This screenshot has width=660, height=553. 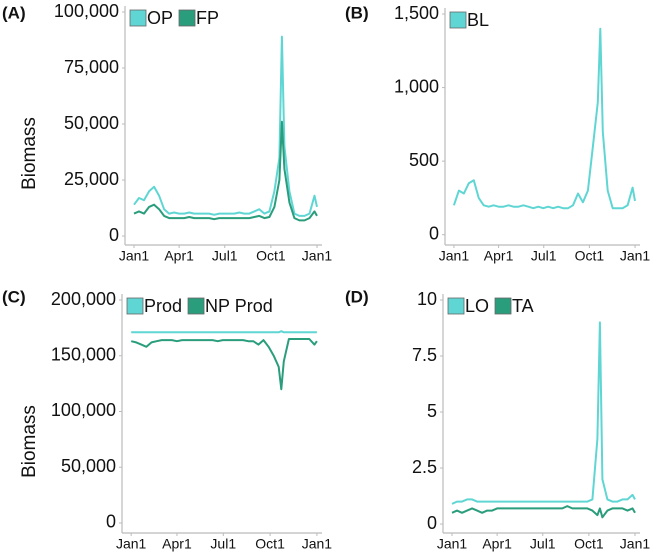 I want to click on panel-label: (B), so click(x=357, y=12).